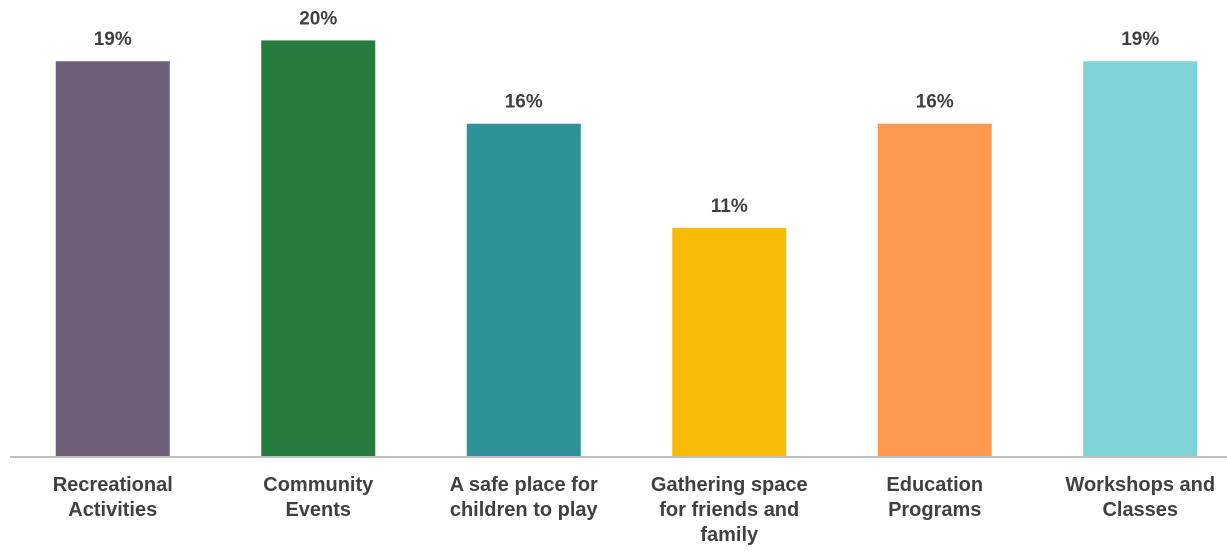  I want to click on category-label-3: A safe place for children to play, so click(524, 497).